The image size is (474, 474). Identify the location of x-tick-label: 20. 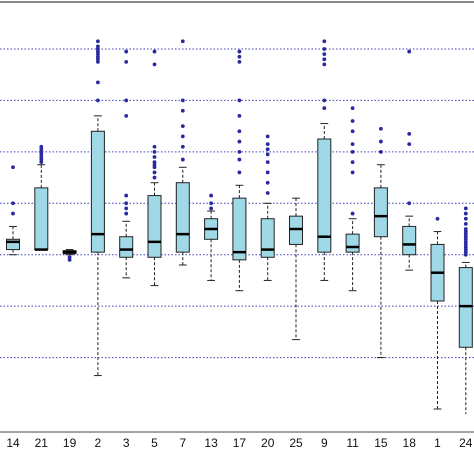
(268, 443).